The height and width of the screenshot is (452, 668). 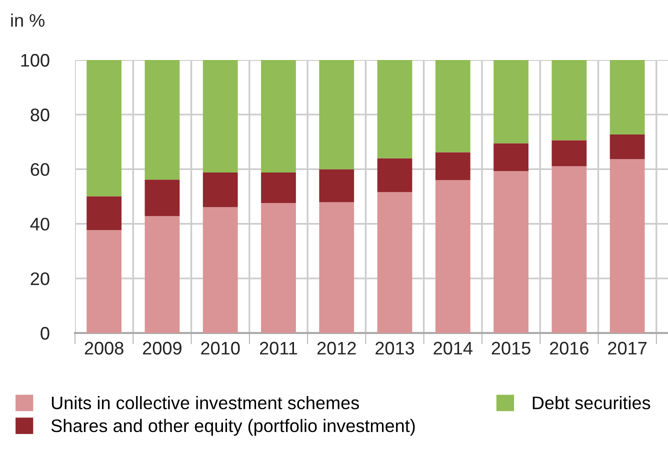 I want to click on y-axis-title: in %, so click(x=27, y=20).